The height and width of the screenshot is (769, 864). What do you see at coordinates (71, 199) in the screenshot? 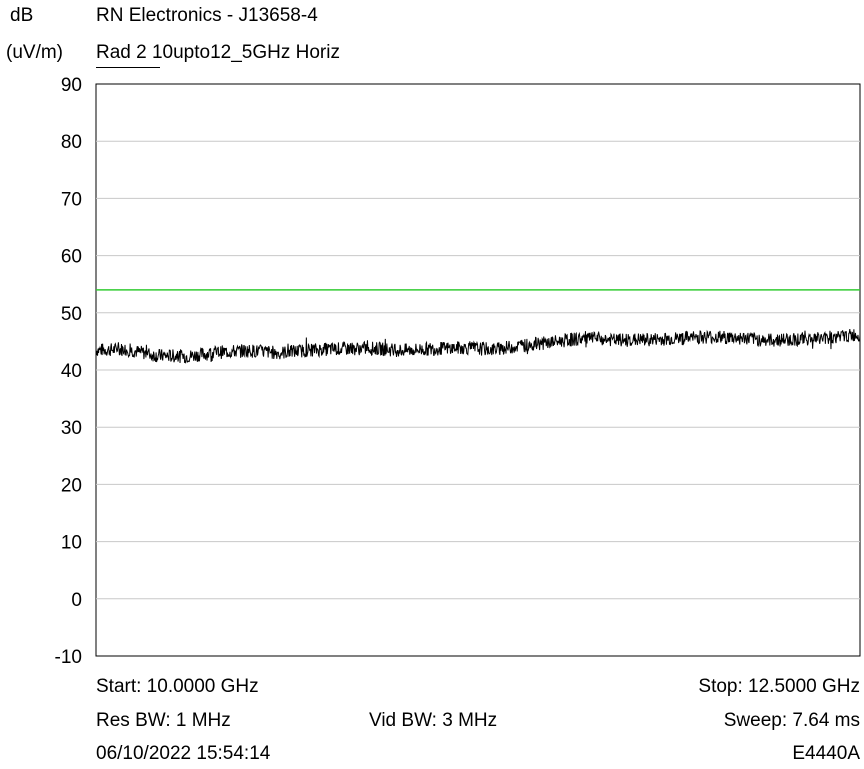
I see `y-tick-label: 70` at bounding box center [71, 199].